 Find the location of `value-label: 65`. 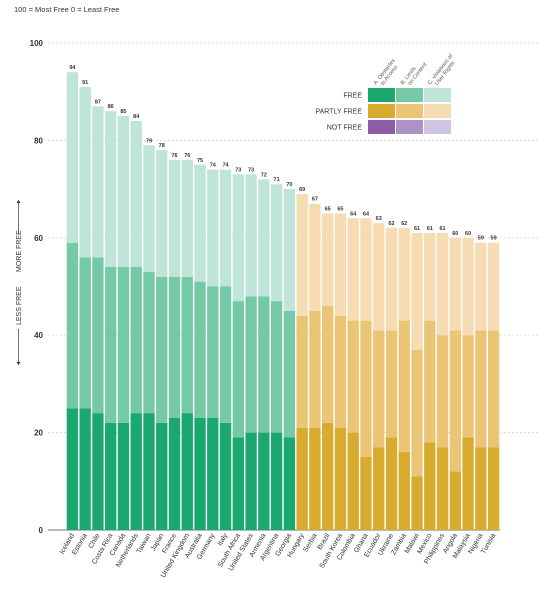

value-label: 65 is located at coordinates (340, 209).